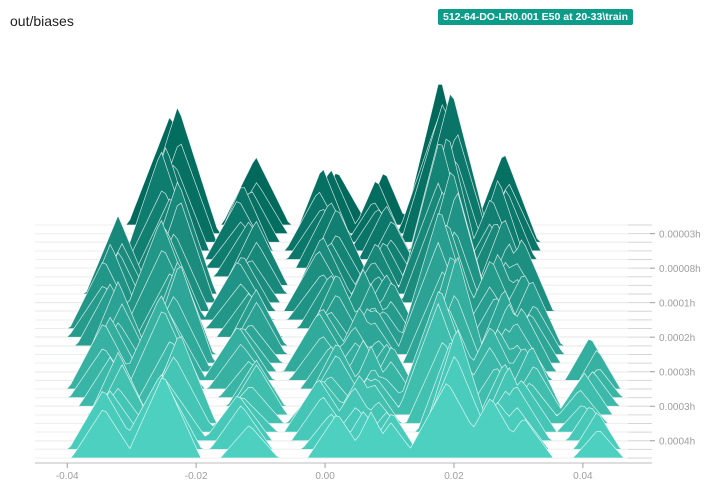 The image size is (719, 482). What do you see at coordinates (680, 269) in the screenshot?
I see `y-tick-label: 0.00008h` at bounding box center [680, 269].